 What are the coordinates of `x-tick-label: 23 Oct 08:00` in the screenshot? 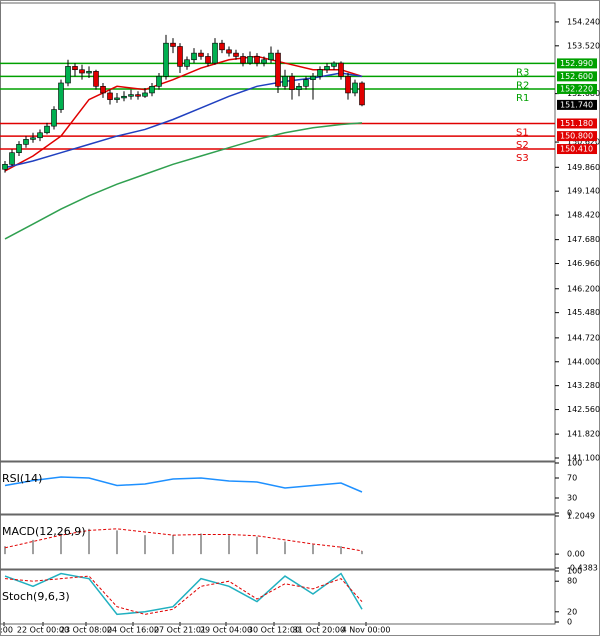 It's located at (86, 630).